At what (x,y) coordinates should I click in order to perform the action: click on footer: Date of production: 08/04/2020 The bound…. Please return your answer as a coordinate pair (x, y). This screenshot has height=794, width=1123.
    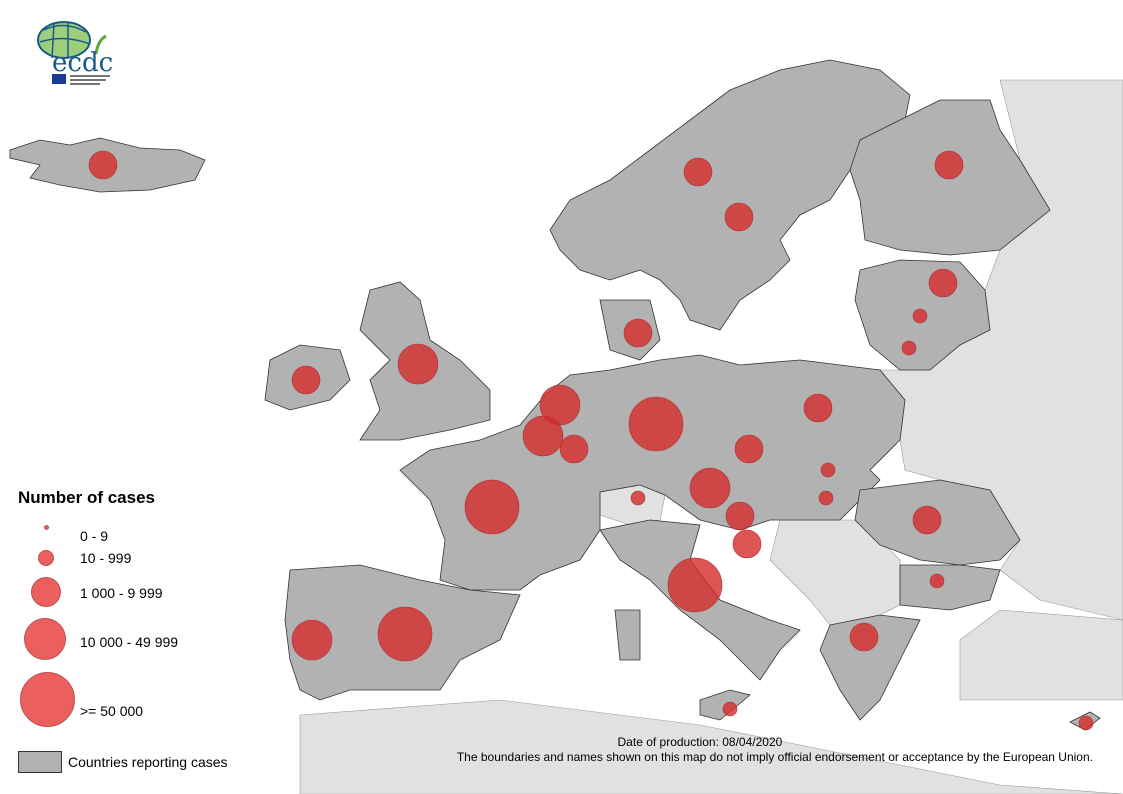
    Looking at the image, I should click on (775, 750).